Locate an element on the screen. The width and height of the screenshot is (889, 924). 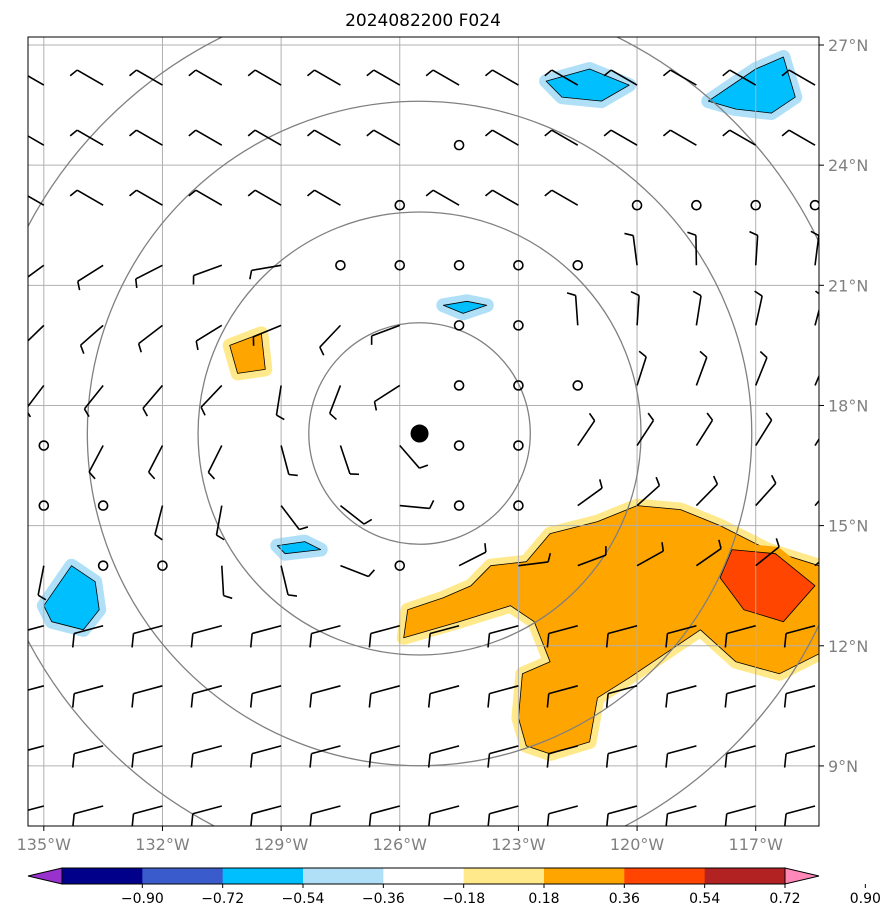
y-tick-label: 21°N is located at coordinates (848, 285).